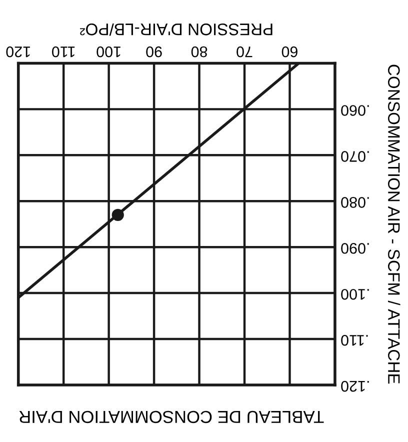  What do you see at coordinates (63, 52) in the screenshot?
I see `x-tick-label: 110` at bounding box center [63, 52].